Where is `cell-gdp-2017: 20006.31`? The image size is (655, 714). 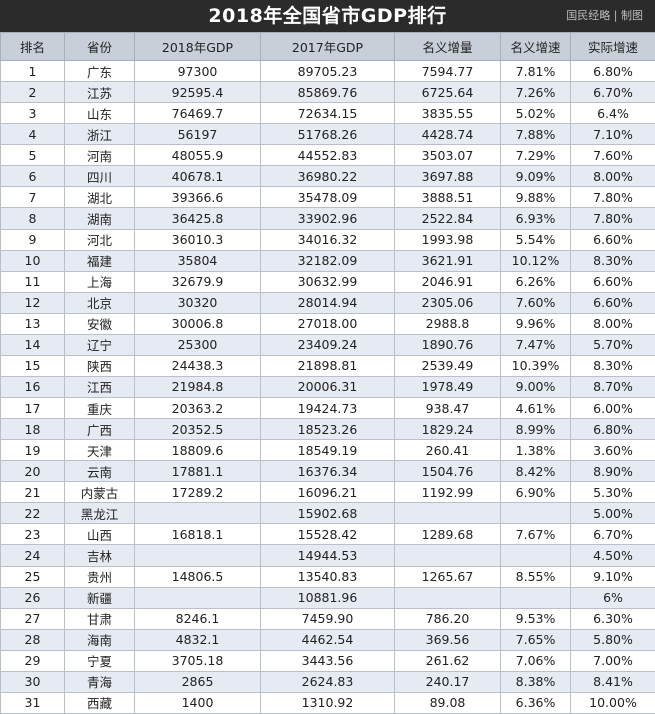 cell-gdp-2017: 20006.31 is located at coordinates (328, 386).